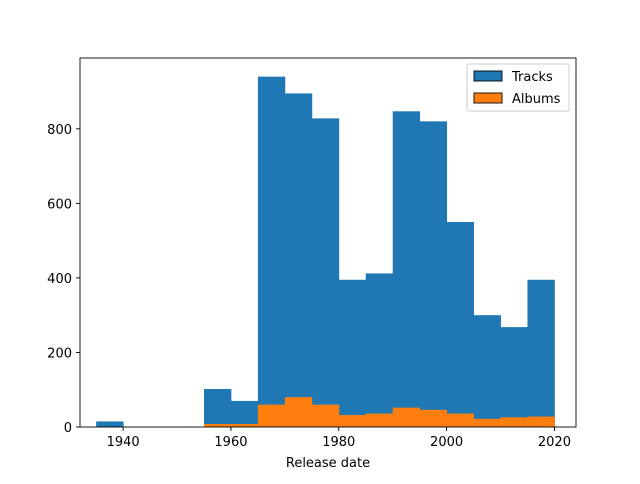  Describe the element at coordinates (230, 442) in the screenshot. I see `x-tick-label-1960: 1960` at that location.